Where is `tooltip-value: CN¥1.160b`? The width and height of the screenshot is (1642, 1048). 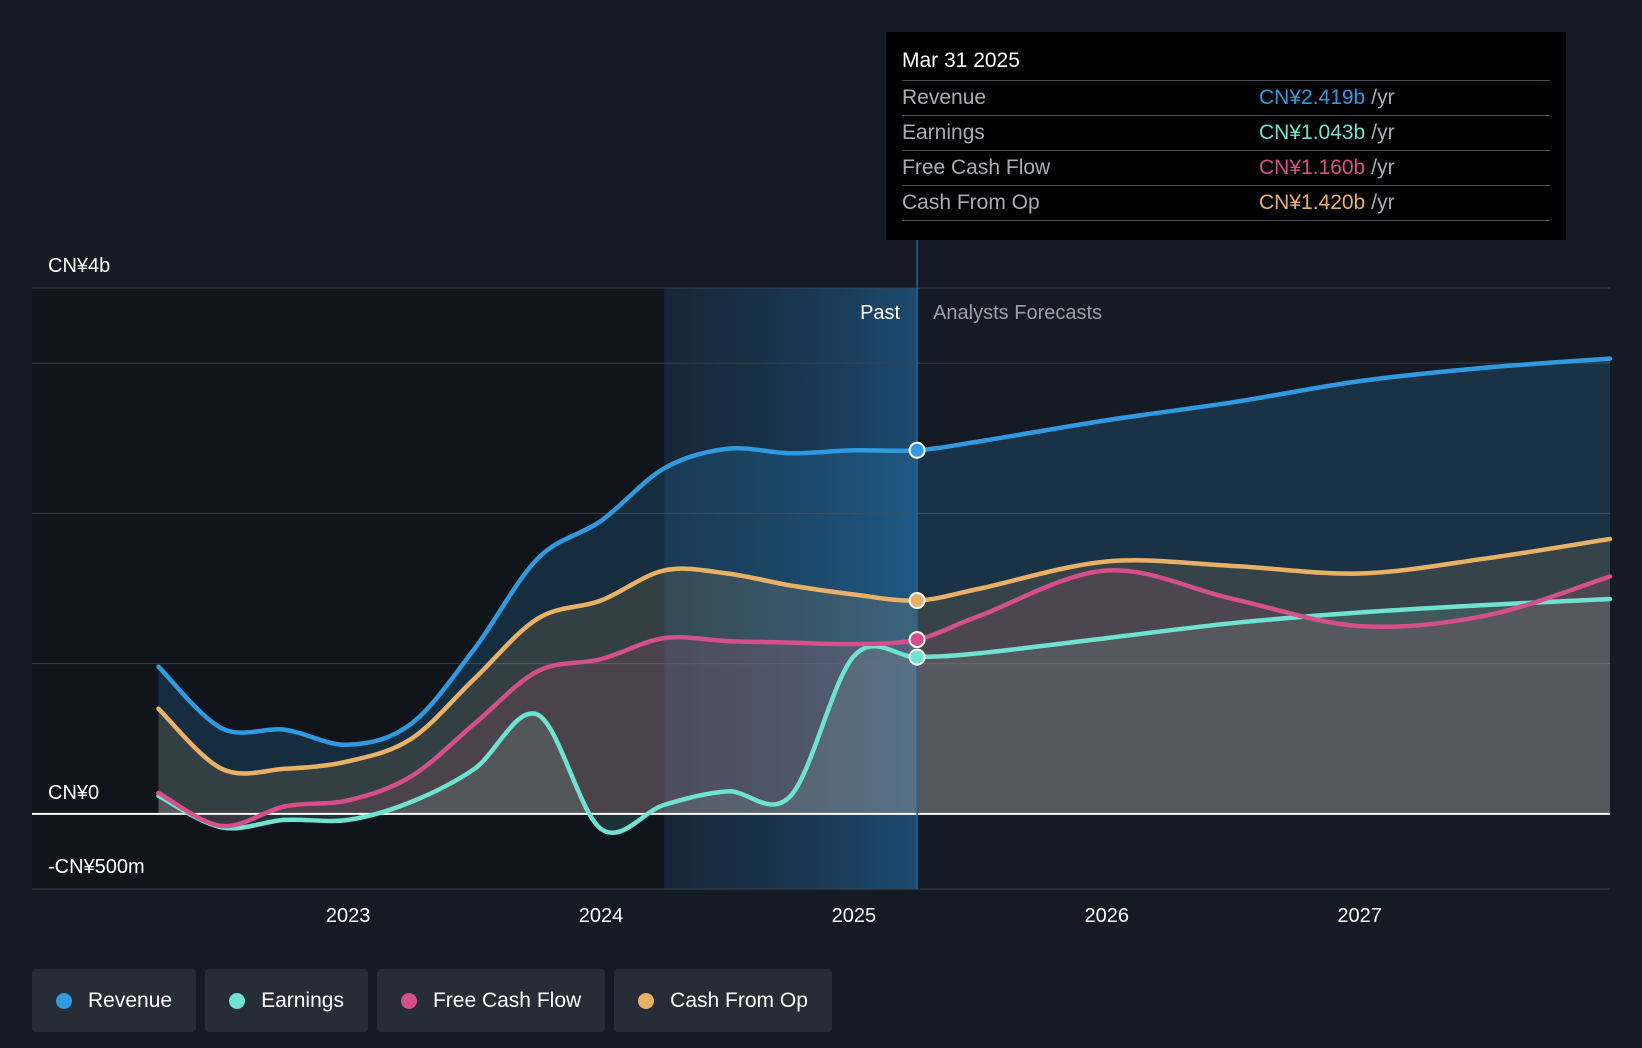
tooltip-value: CN¥1.160b is located at coordinates (1312, 167).